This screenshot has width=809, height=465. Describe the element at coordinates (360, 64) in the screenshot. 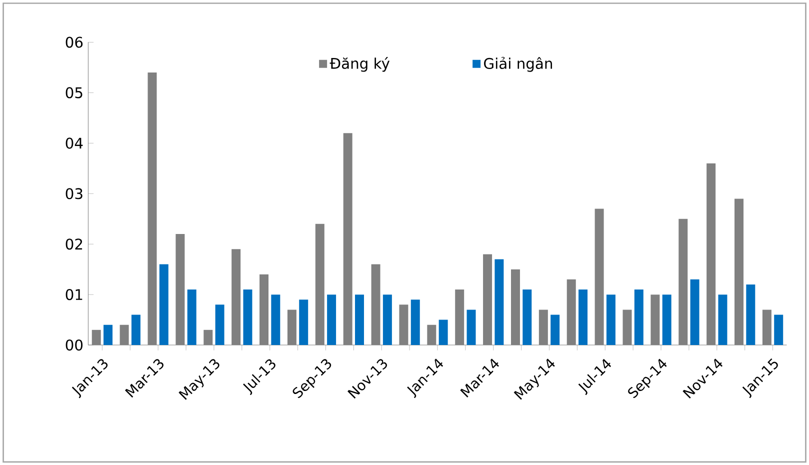

I see `legend-label: Đăng ký` at that location.